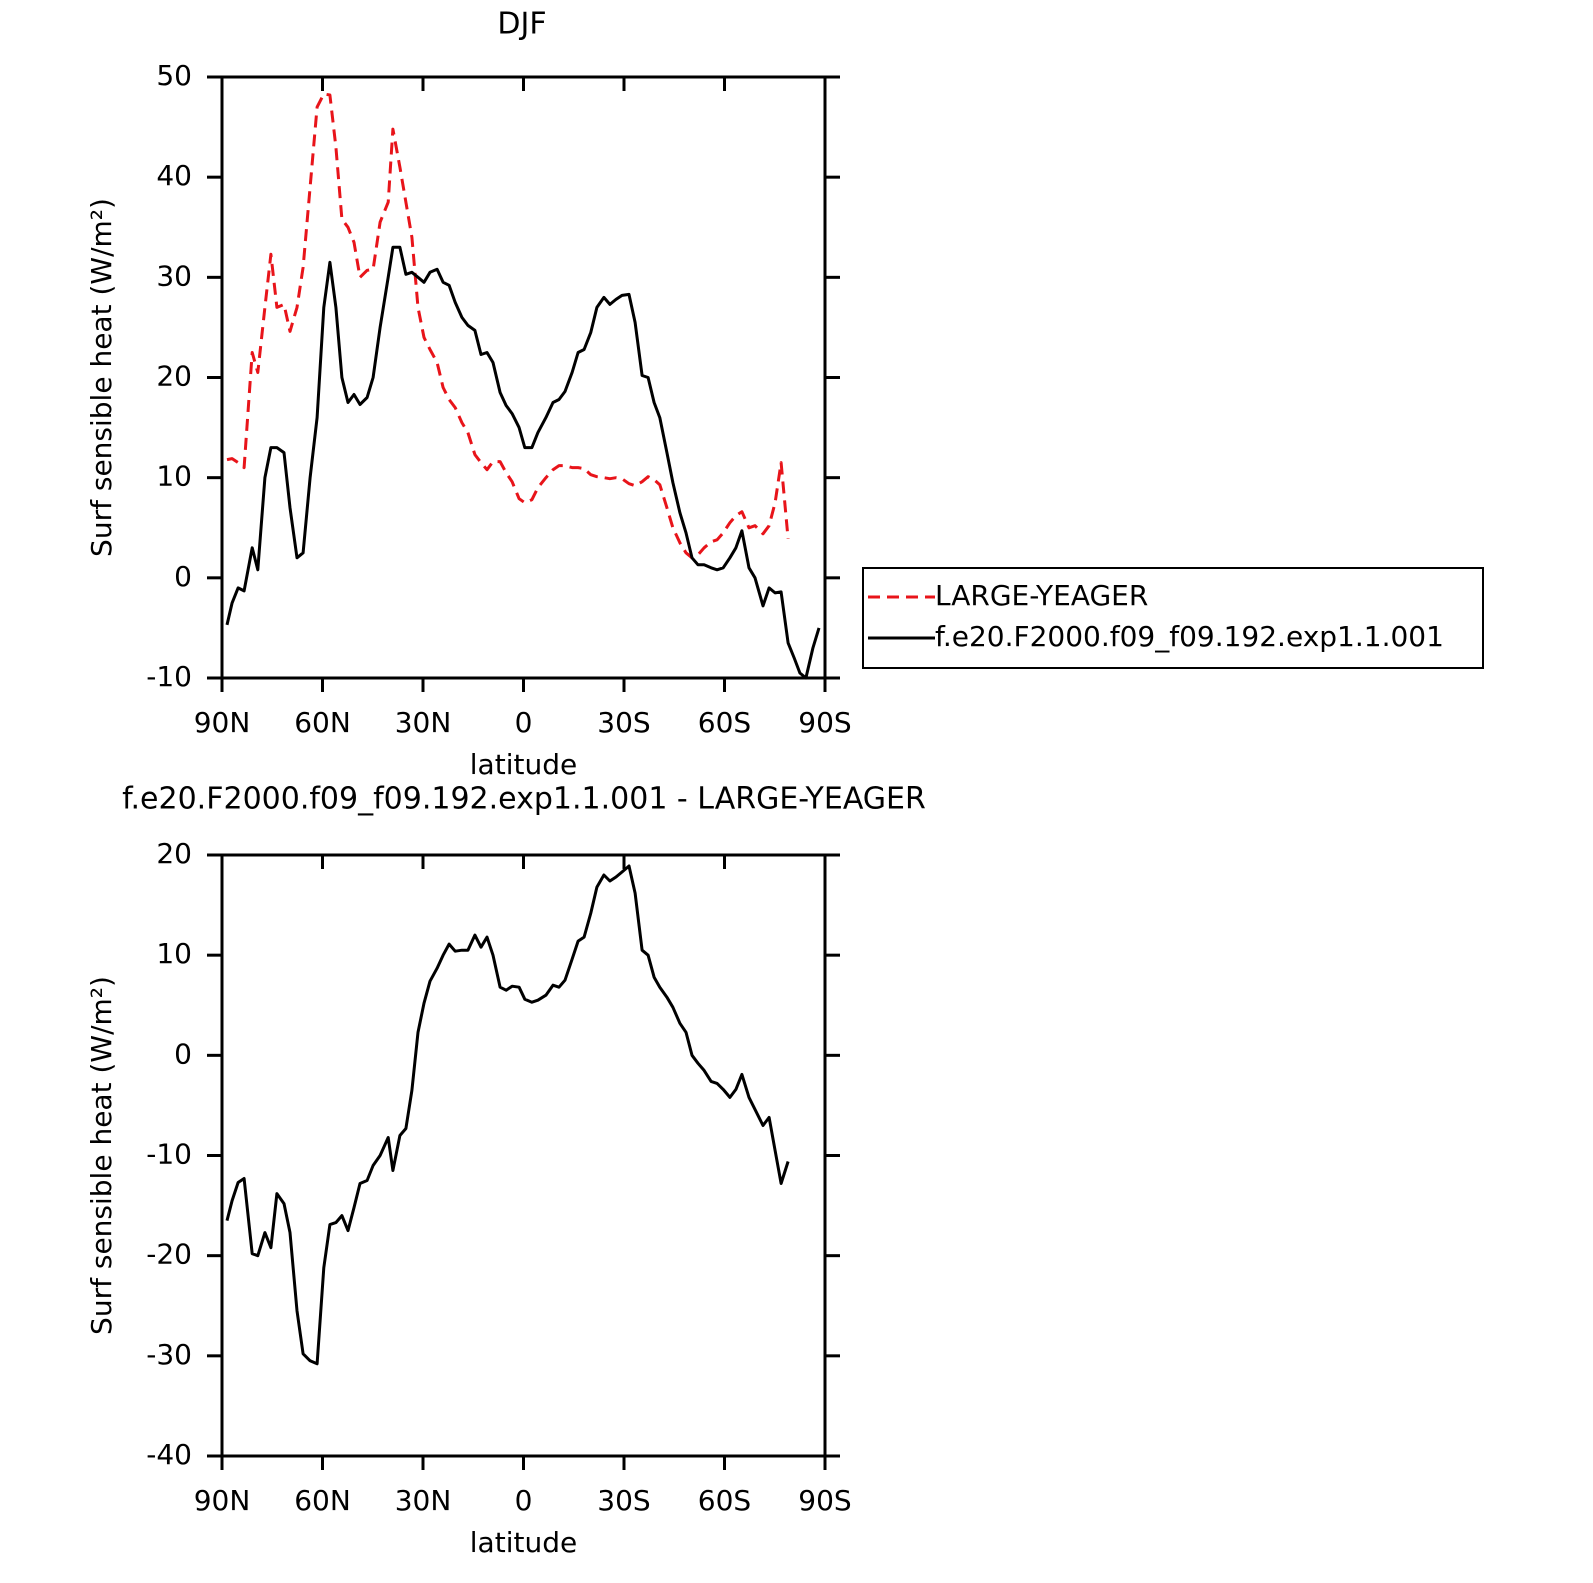 This screenshot has width=1593, height=1583. What do you see at coordinates (521, 24) in the screenshot?
I see `chart-title: DJF` at bounding box center [521, 24].